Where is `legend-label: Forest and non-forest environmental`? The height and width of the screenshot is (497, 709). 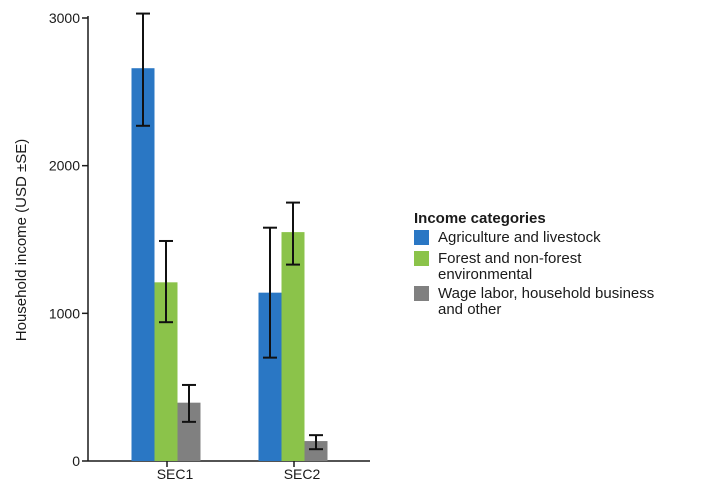 legend-label: Forest and non-forest environmental is located at coordinates (510, 266).